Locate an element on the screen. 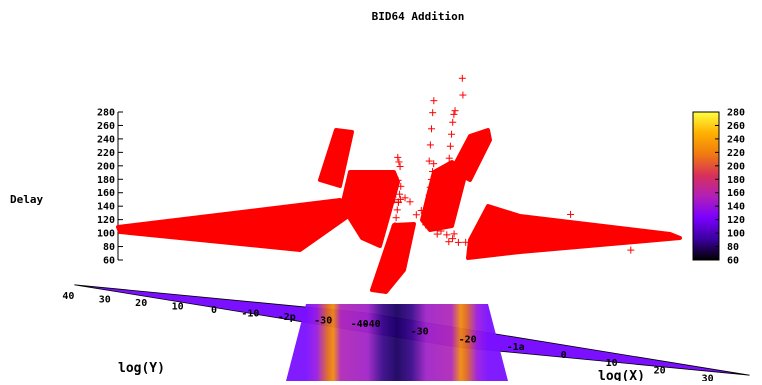 The image size is (762, 385). y-tick-label: -30 is located at coordinates (323, 320).